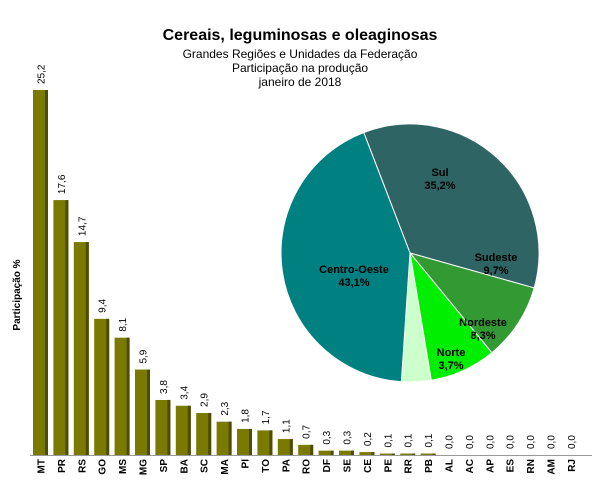 This screenshot has width=600, height=502. What do you see at coordinates (246, 416) in the screenshot?
I see `value-label-pi: 1,8` at bounding box center [246, 416].